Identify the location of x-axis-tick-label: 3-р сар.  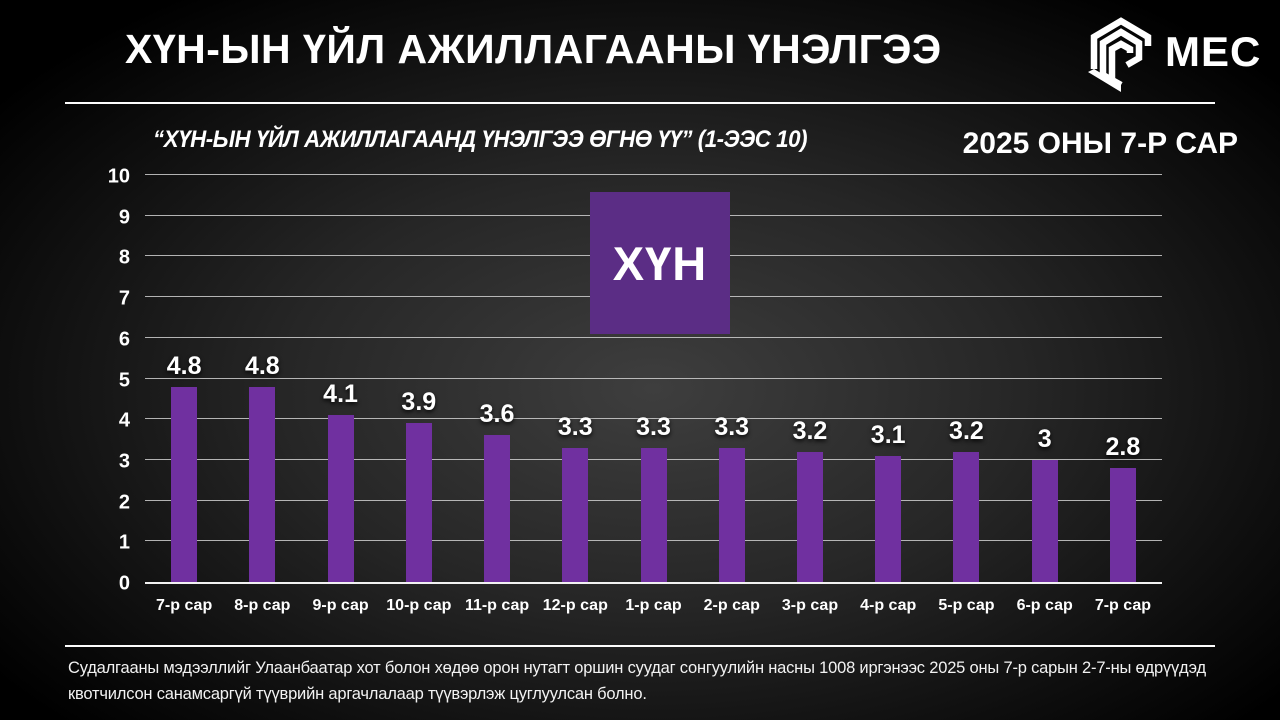
(810, 605).